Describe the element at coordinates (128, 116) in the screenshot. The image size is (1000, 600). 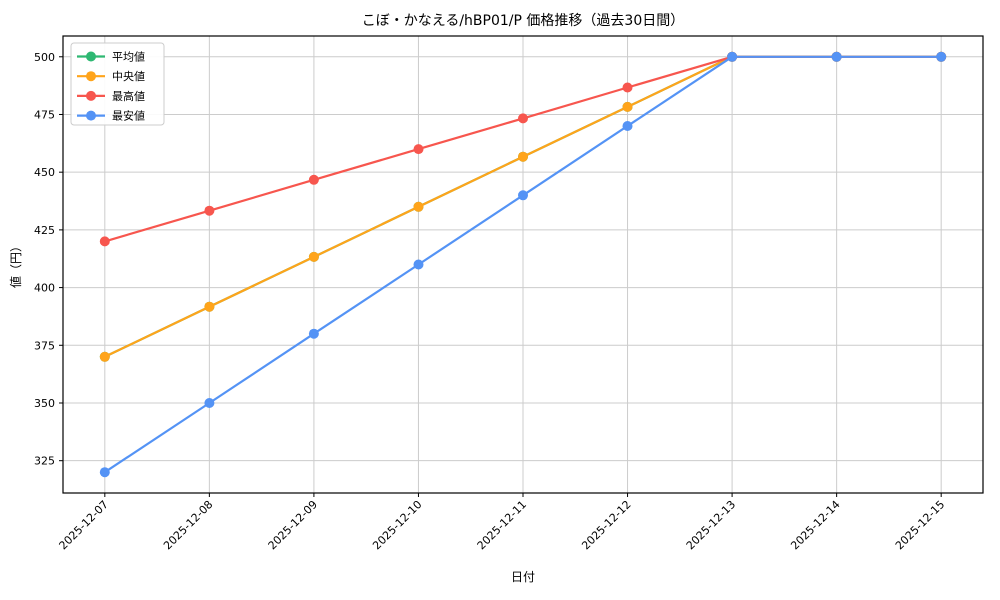
I see `legend-label-最安値: 最安値` at that location.